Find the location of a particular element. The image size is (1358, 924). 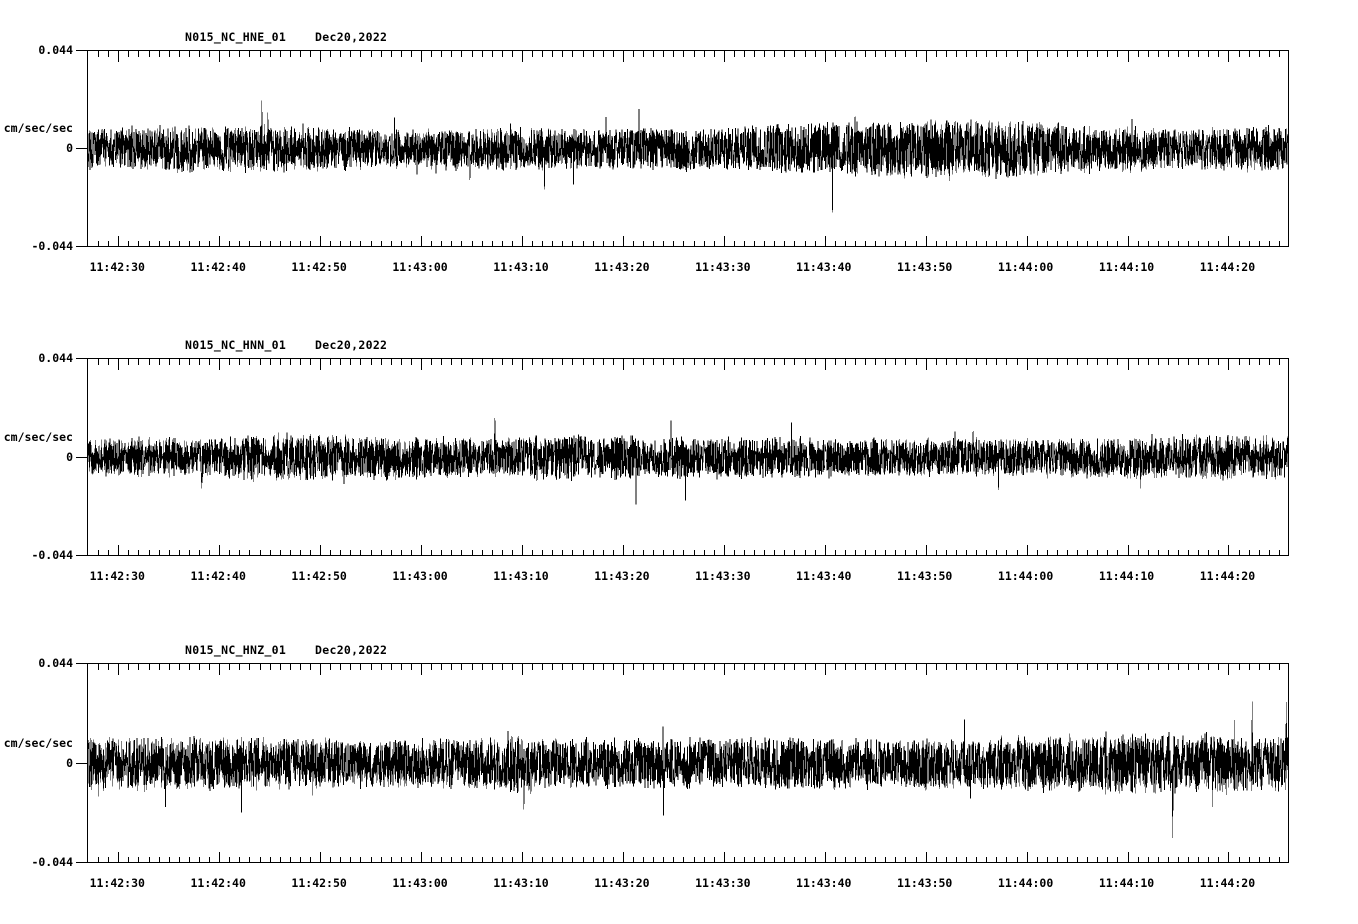

panel-title: N015_NC_HNE_01 Dec20,2022 is located at coordinates (286, 37).